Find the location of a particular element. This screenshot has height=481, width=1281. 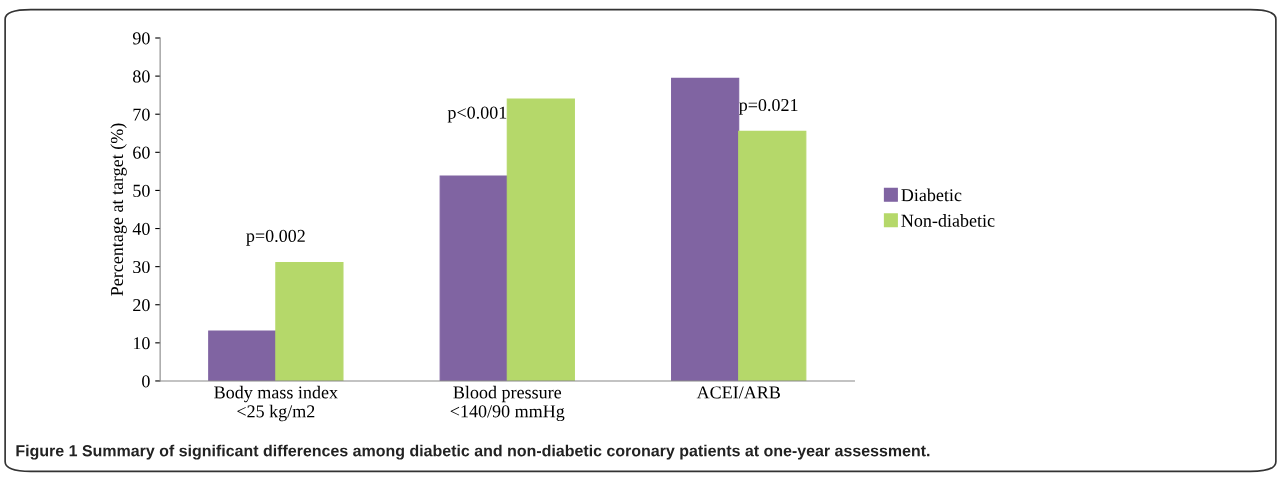

x-tick-label: ACEI/ARB is located at coordinates (738, 392).